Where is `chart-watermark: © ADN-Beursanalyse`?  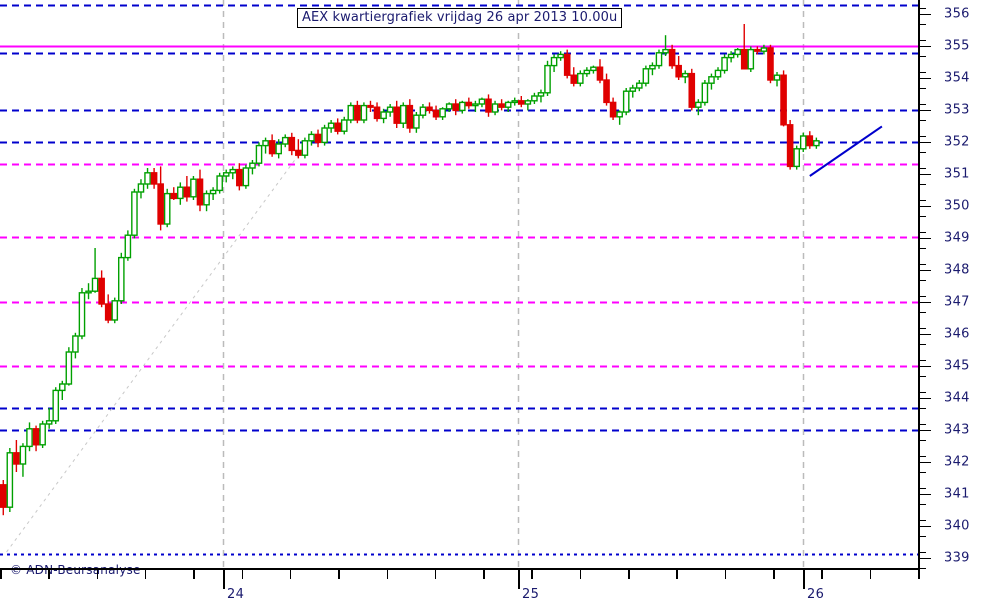
chart-watermark: © ADN-Beursanalyse is located at coordinates (75, 570).